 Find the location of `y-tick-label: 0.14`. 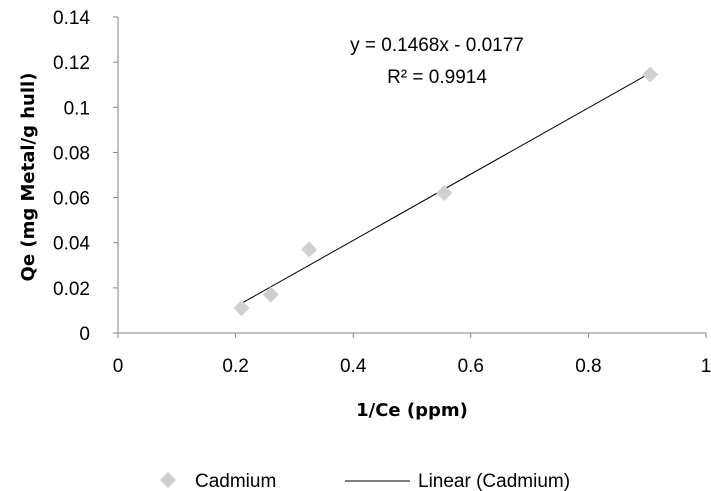

y-tick-label: 0.14 is located at coordinates (71, 18).